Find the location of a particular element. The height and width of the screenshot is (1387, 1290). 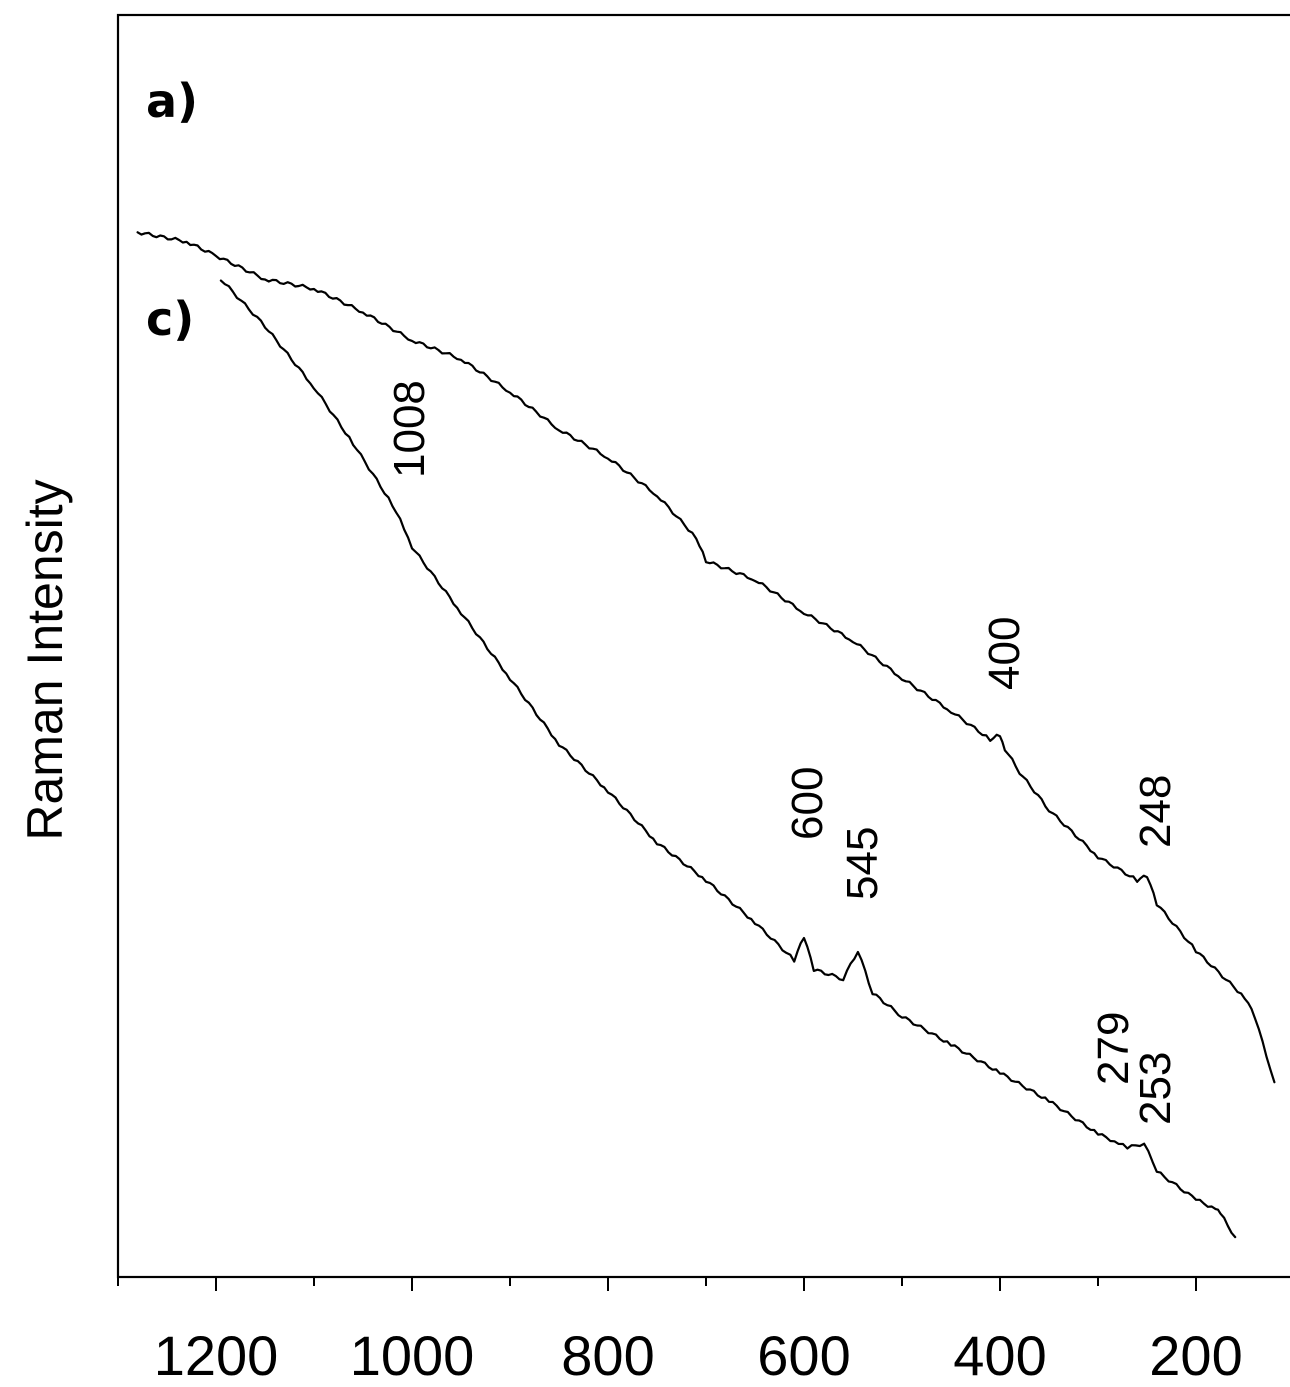

peak-label-248: 248 is located at coordinates (1155, 811).